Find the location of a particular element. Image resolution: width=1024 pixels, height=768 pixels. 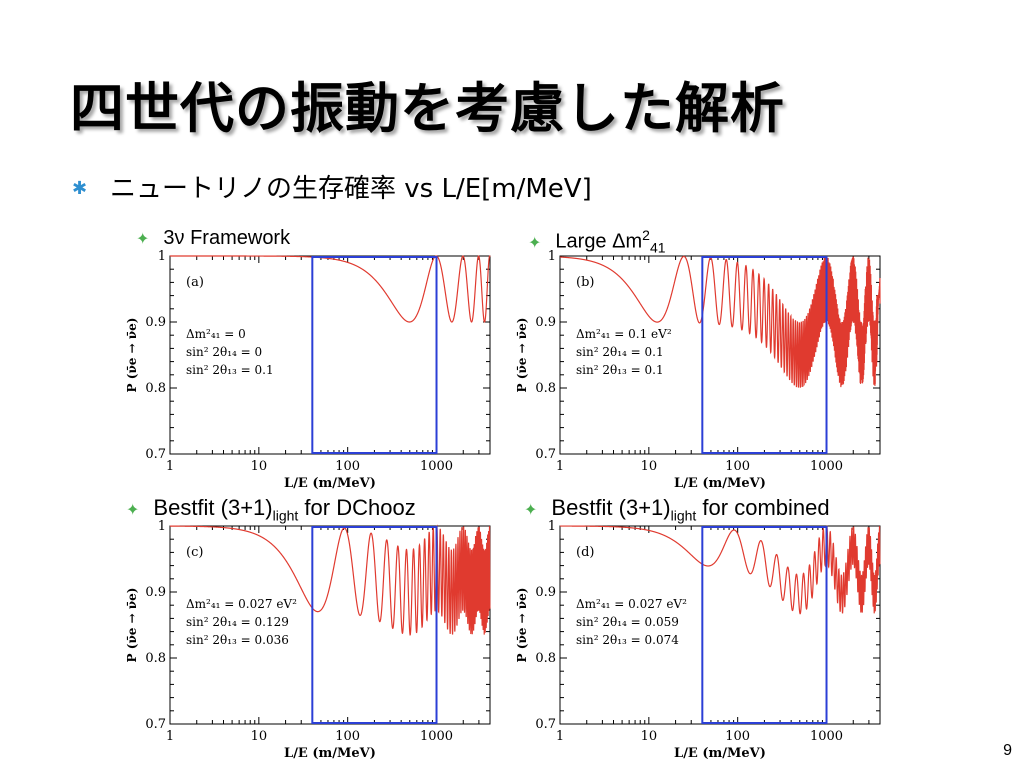

panel-title-text: Large Δm is located at coordinates (599, 241).